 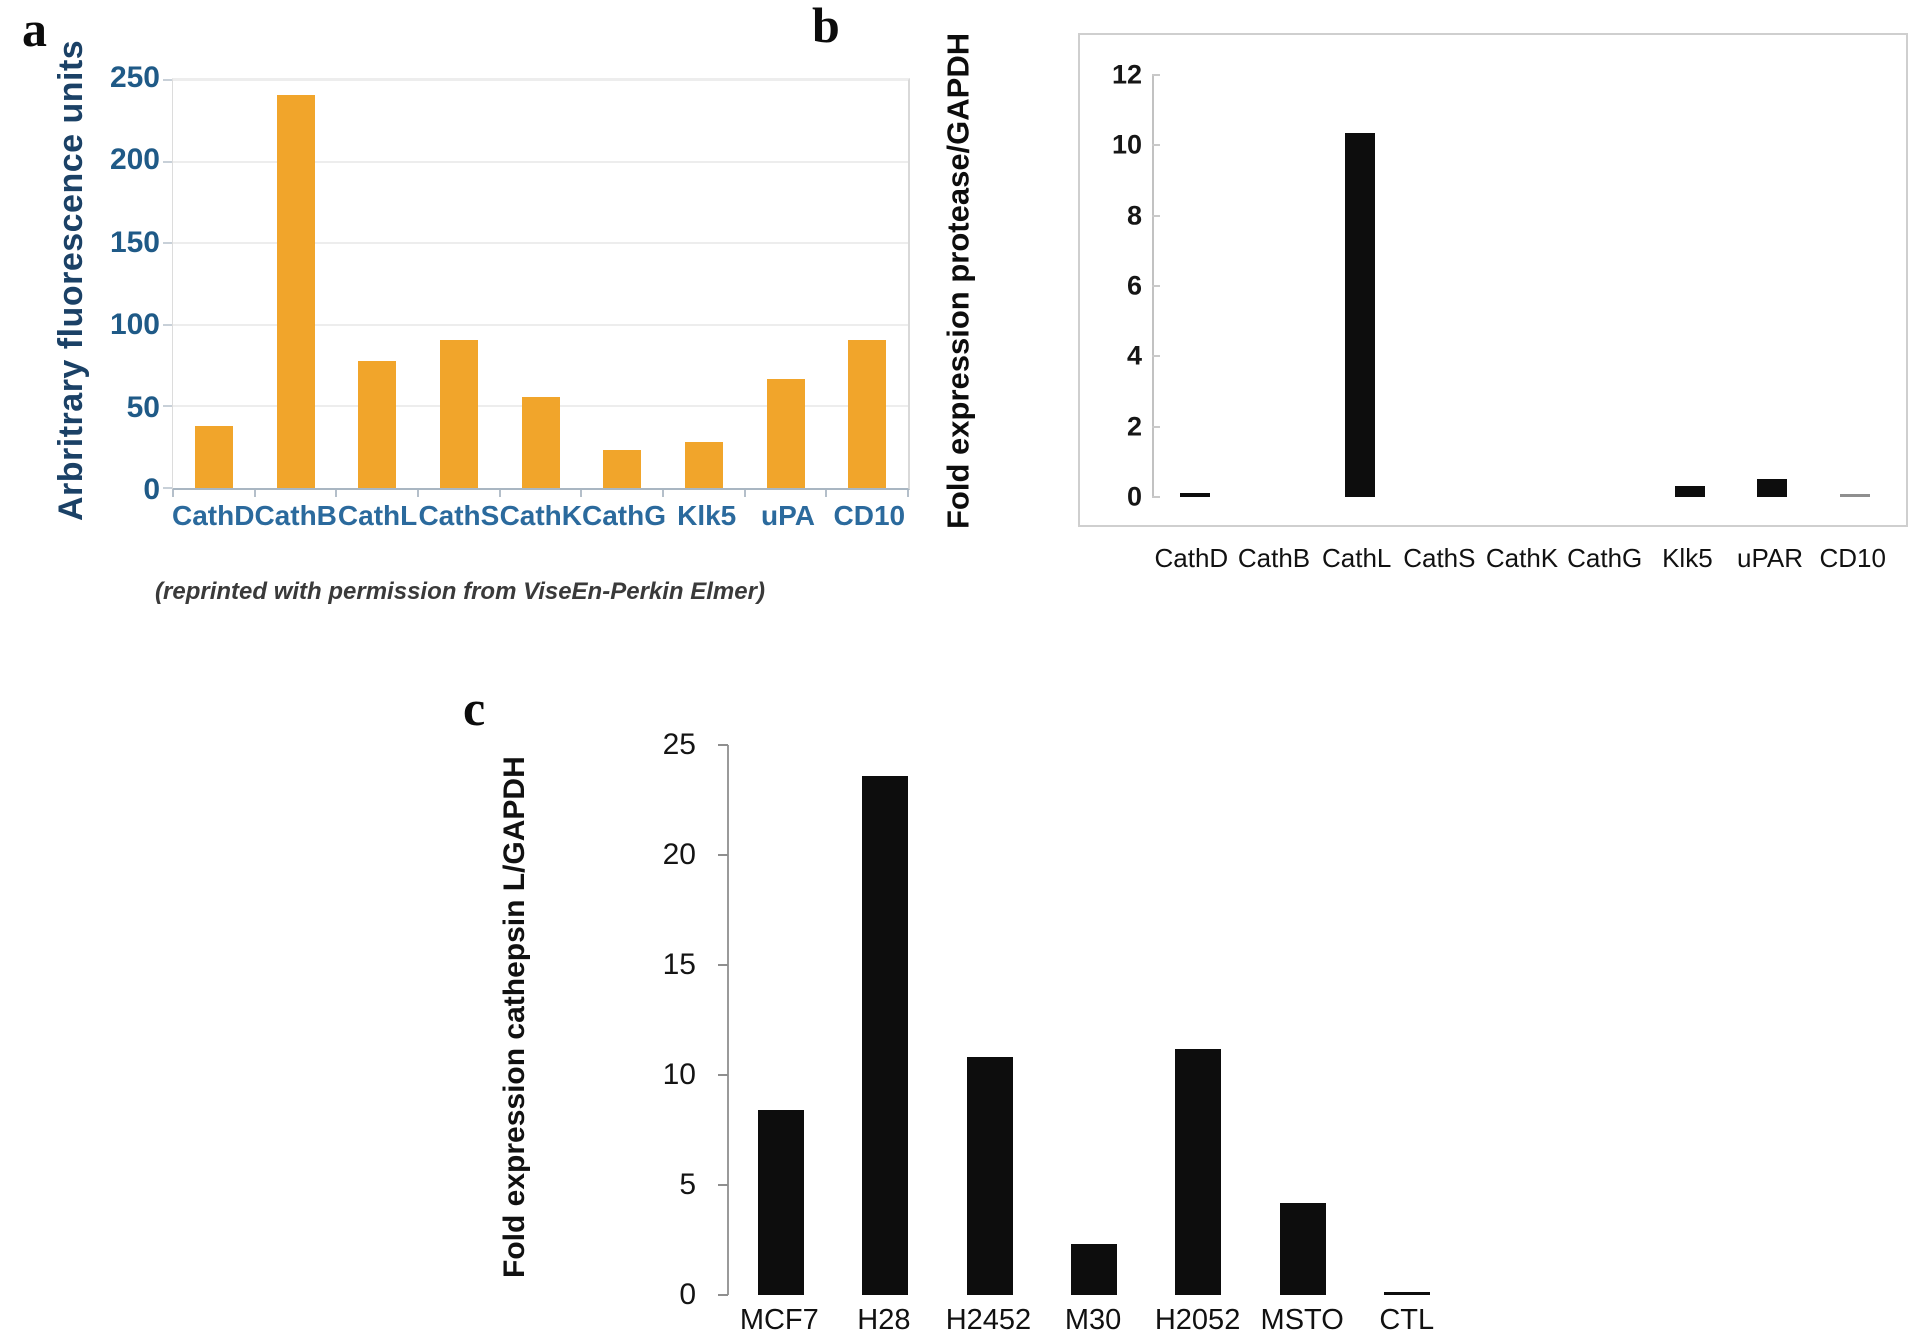 I want to click on bar-slot-CathD, so click(x=1195, y=286).